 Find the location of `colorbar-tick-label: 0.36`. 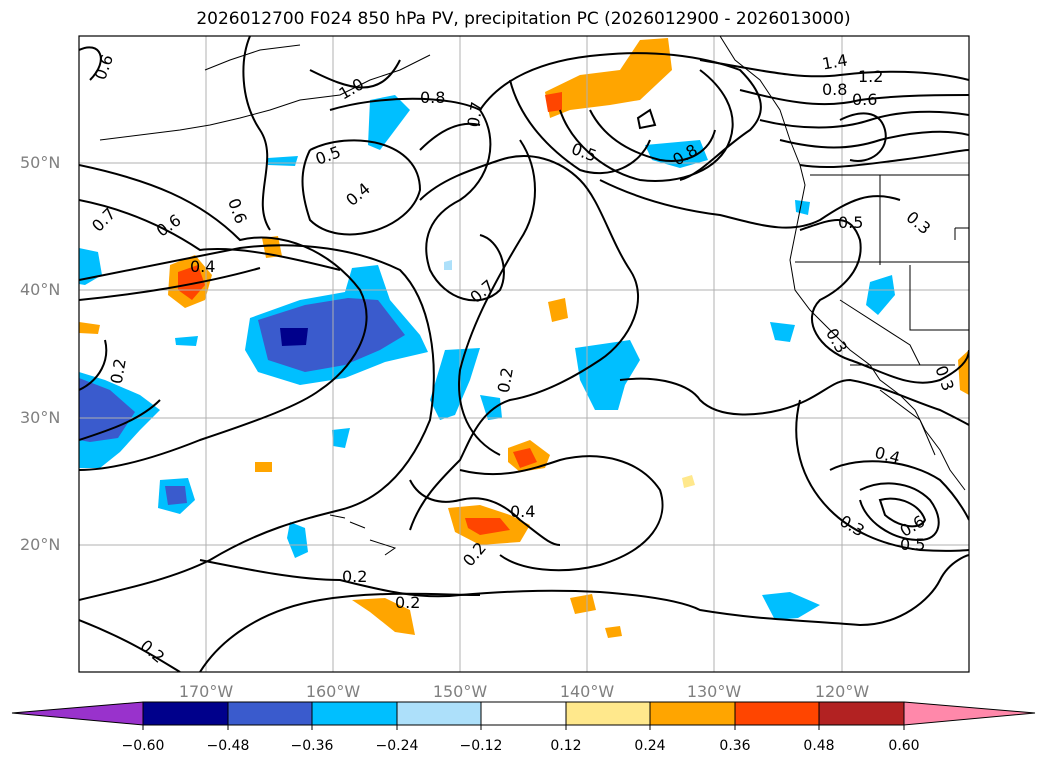

colorbar-tick-label: 0.36 is located at coordinates (735, 746).